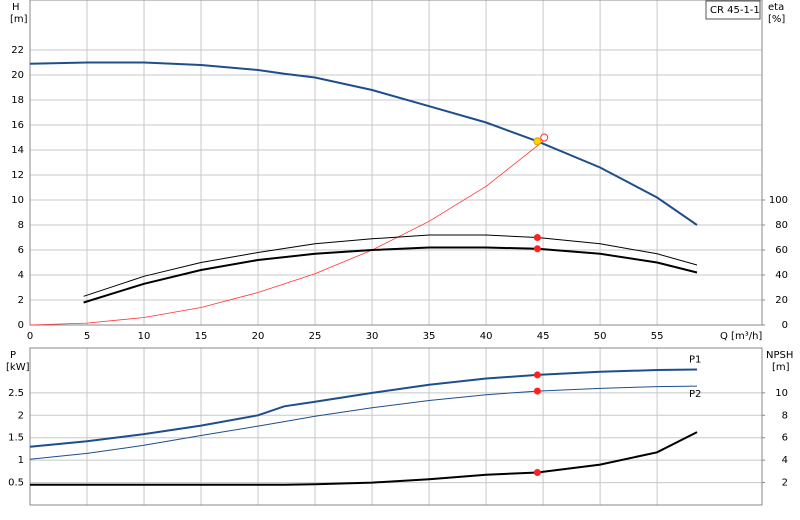 Image resolution: width=800 pixels, height=520 pixels. I want to click on x-tick-label: 50, so click(600, 336).